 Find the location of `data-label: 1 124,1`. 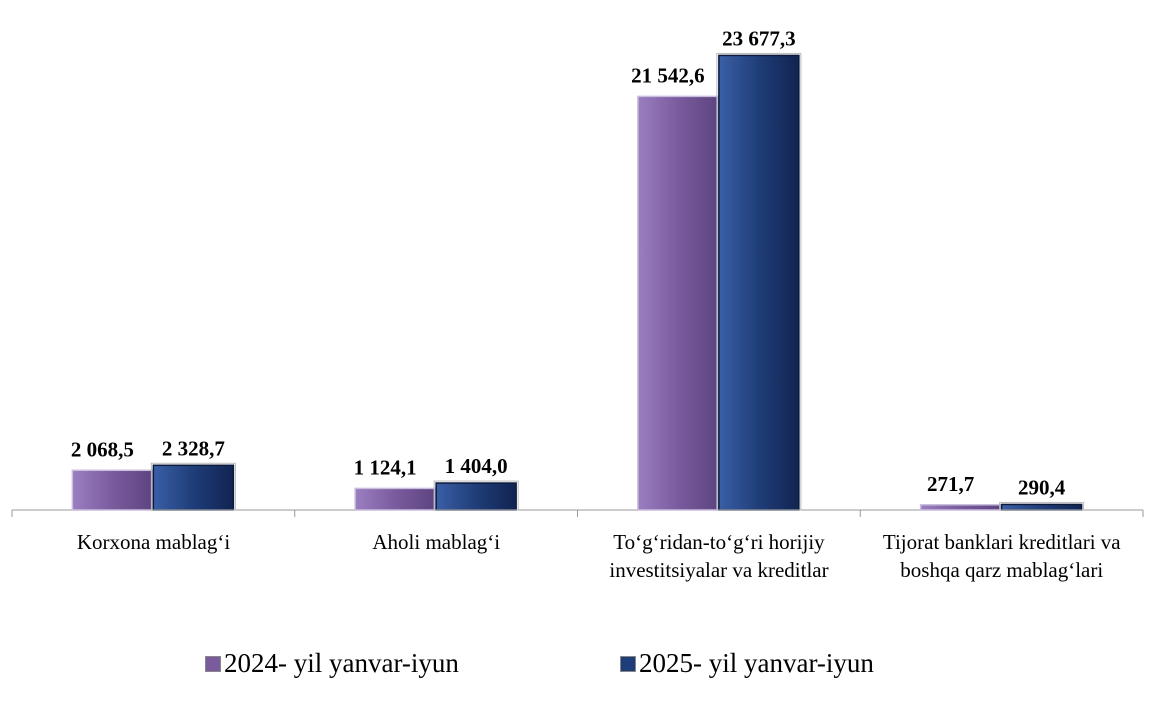

data-label: 1 124,1 is located at coordinates (385, 467).